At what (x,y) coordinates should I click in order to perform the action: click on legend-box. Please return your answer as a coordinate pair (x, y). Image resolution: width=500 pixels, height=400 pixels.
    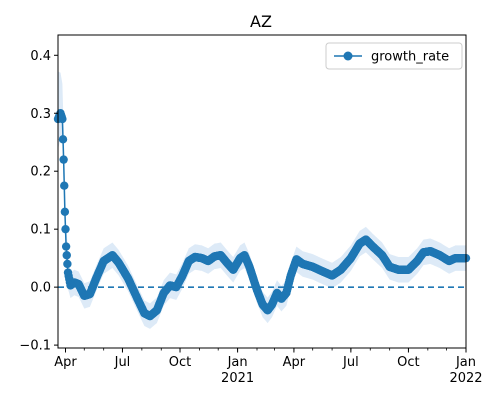
    Looking at the image, I should click on (394, 56).